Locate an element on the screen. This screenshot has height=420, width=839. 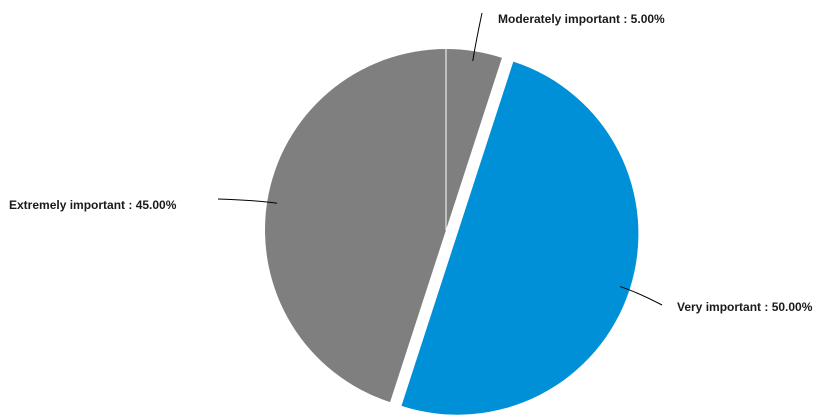
leader-line-extremely-important is located at coordinates (247, 201).